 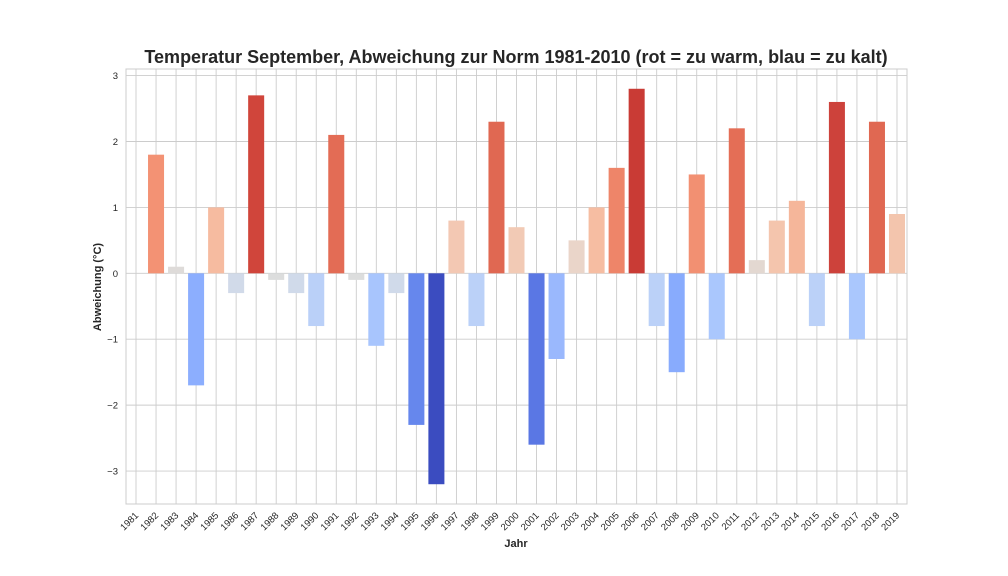 What do you see at coordinates (250, 521) in the screenshot?
I see `x-tick-label: 1987` at bounding box center [250, 521].